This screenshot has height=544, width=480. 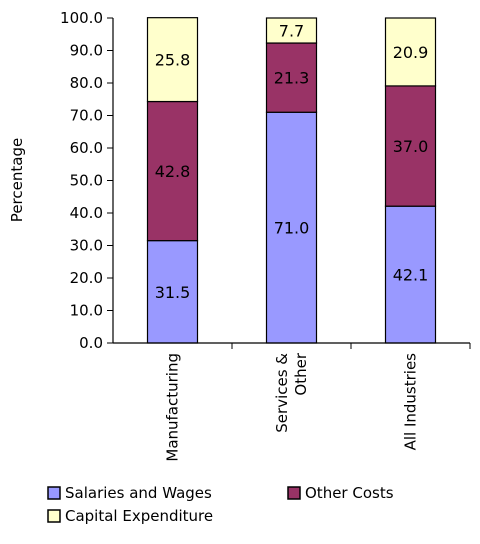 I want to click on legend-label: Other Costs, so click(x=349, y=493).